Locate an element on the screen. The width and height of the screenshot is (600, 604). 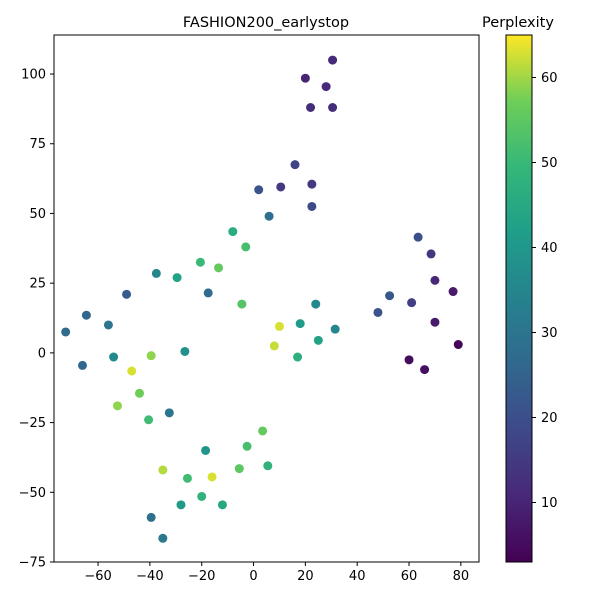
x-axis: −60 −40 −20 0 20 40 60 80 is located at coordinates (276, 573).